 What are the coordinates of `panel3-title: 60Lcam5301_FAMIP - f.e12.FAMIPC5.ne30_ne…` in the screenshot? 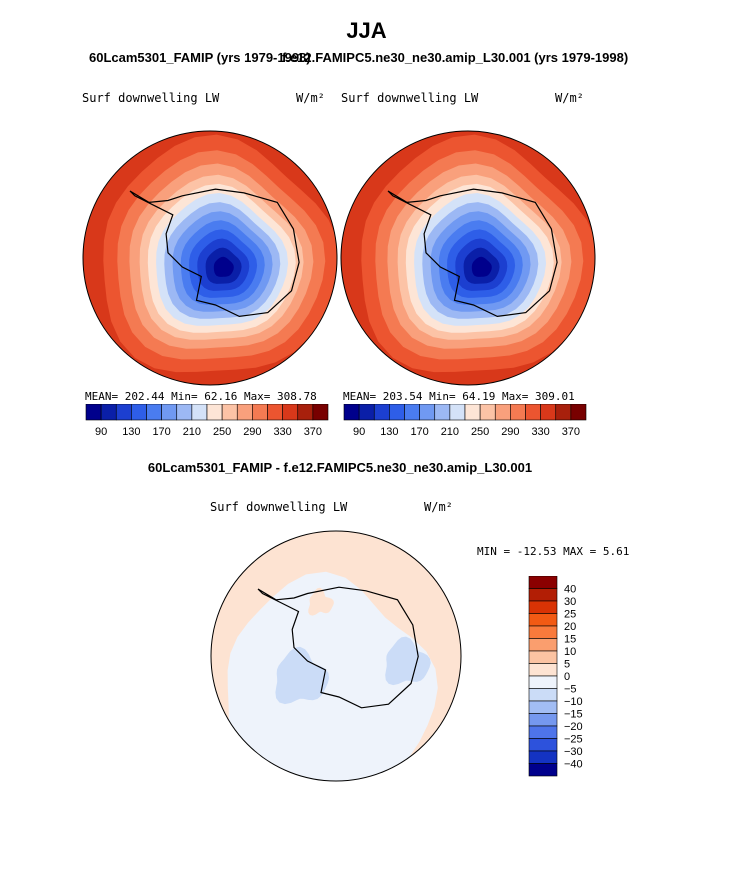 It's located at (340, 467).